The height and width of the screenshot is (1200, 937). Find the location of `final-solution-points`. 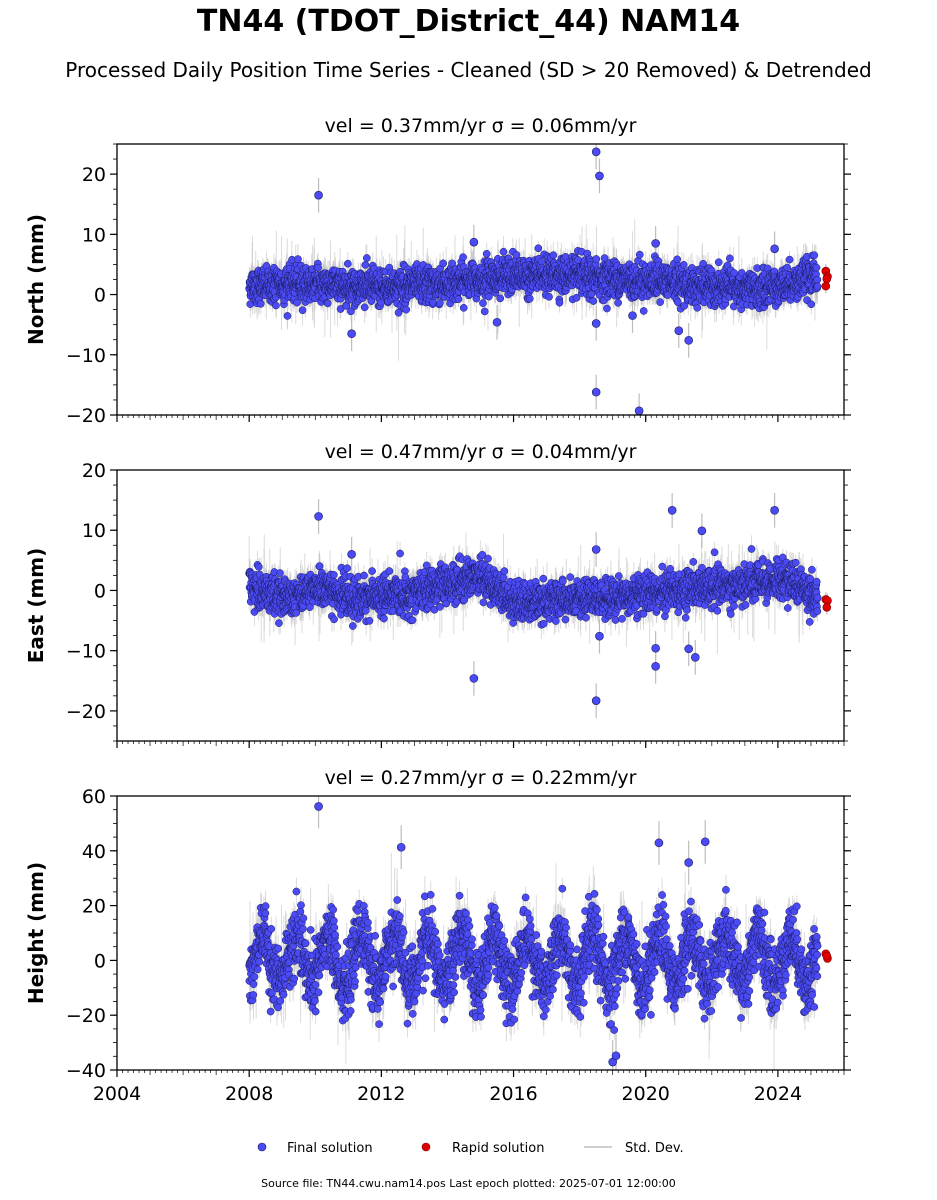

final-solution-points is located at coordinates (538, 281).